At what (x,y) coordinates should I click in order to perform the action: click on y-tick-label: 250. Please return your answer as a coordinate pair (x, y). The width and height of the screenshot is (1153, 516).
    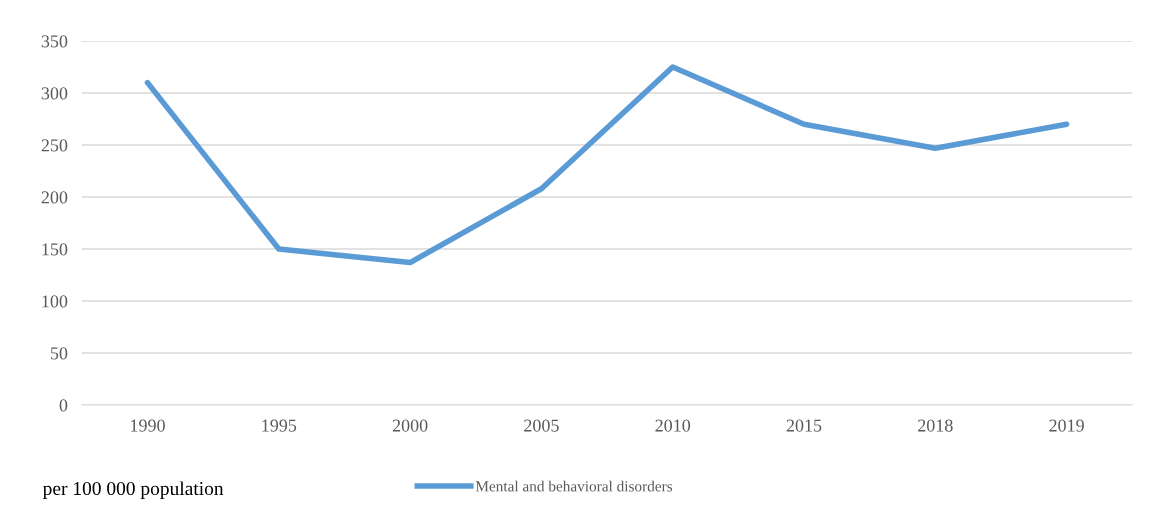
    Looking at the image, I should click on (54, 145).